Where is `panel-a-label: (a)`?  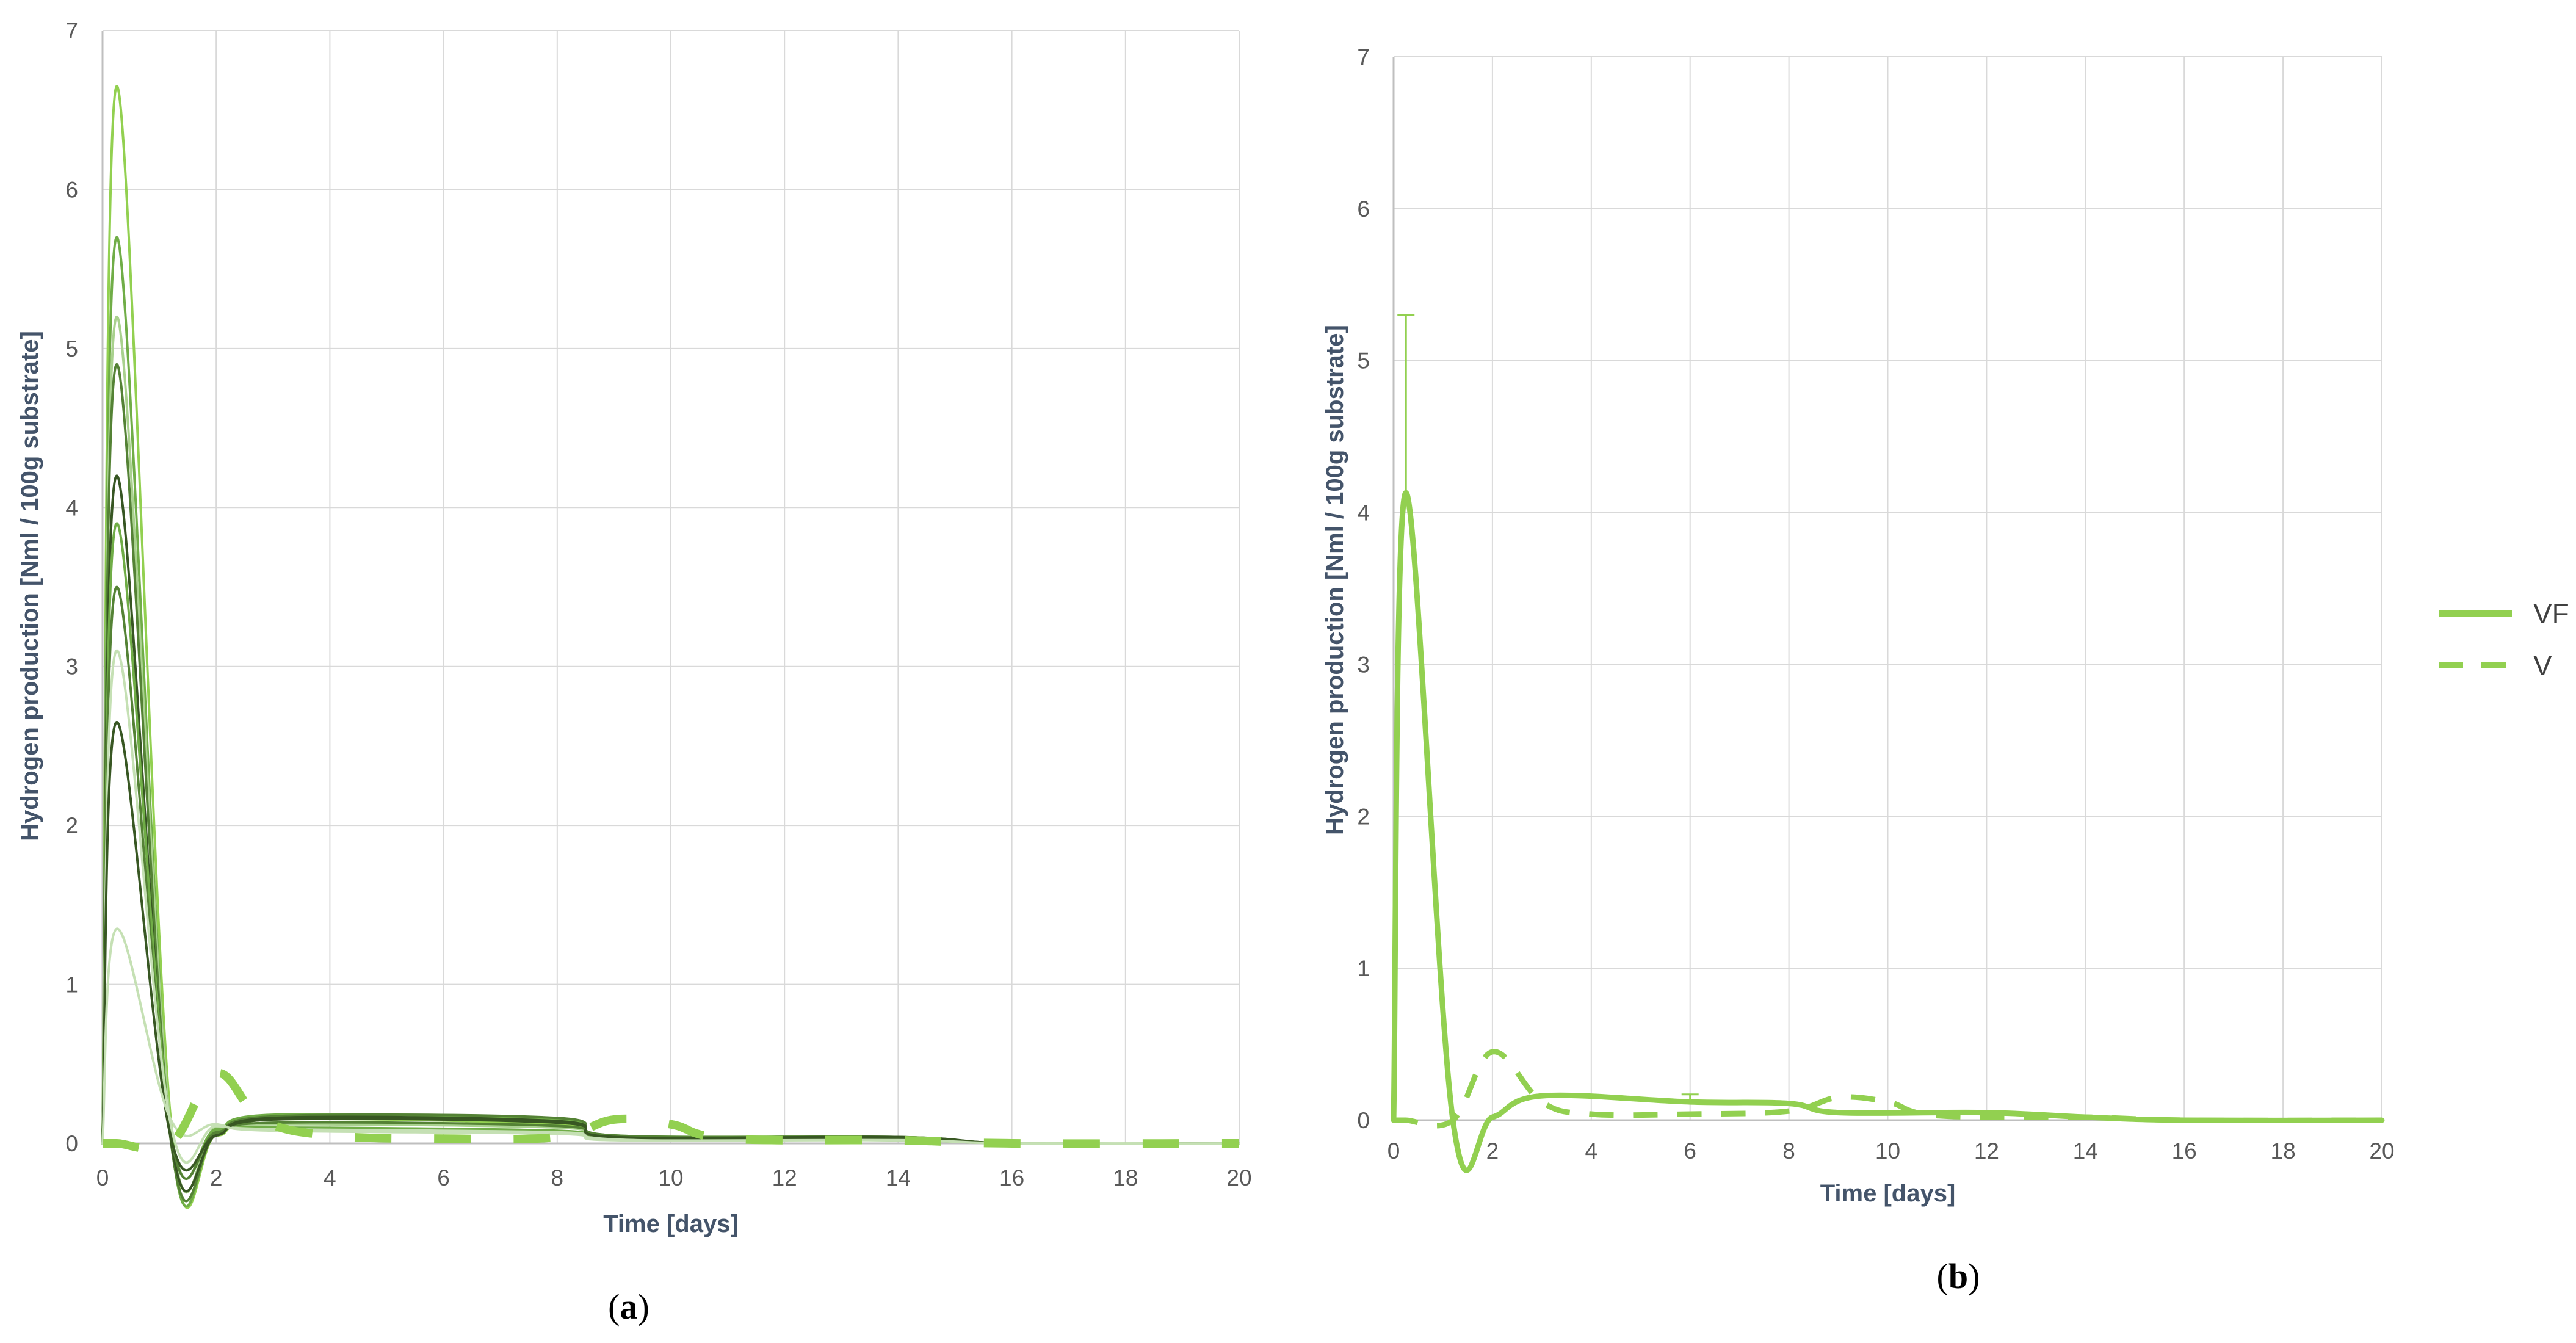
panel-a-label: (a) is located at coordinates (628, 1307).